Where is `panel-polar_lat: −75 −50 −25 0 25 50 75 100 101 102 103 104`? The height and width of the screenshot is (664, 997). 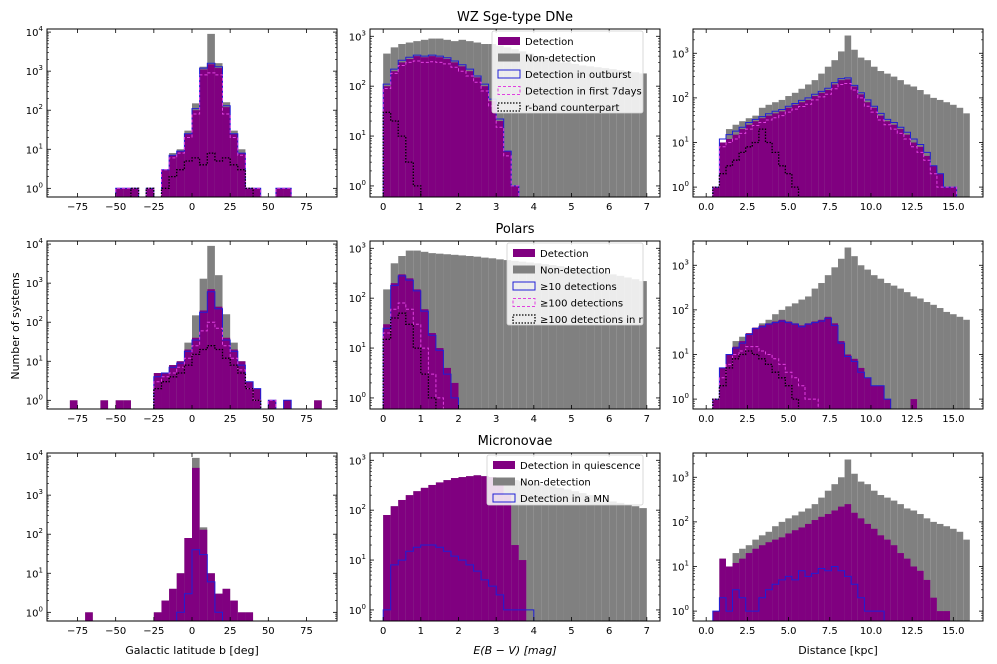 panel-polar_lat: −75 −50 −25 0 25 50 75 100 101 102 103 104 is located at coordinates (182, 331).